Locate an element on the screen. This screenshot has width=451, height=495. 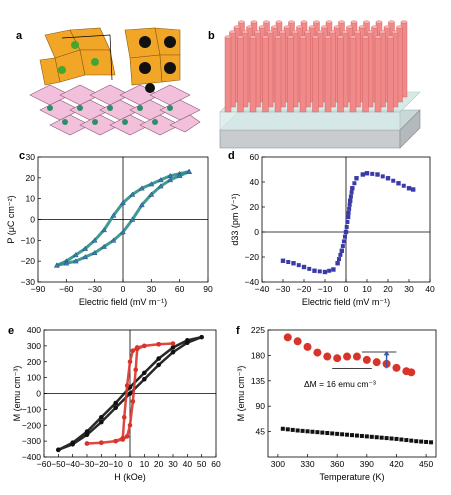
x-tick-label: 330 is located at coordinates (307, 464).